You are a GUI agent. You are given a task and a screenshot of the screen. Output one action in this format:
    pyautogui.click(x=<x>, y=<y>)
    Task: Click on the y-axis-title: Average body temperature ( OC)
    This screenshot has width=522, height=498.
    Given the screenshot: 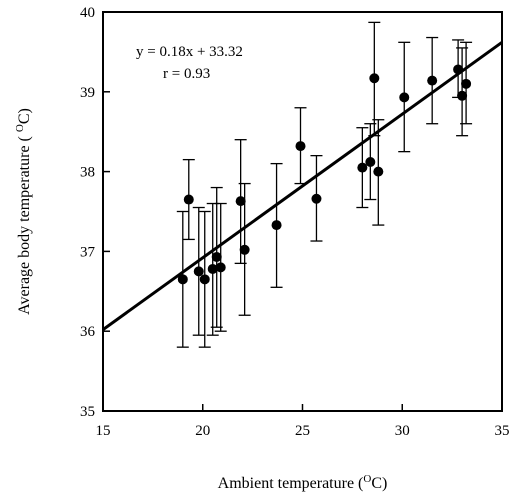 What is the action you would take?
    pyautogui.click(x=23, y=211)
    